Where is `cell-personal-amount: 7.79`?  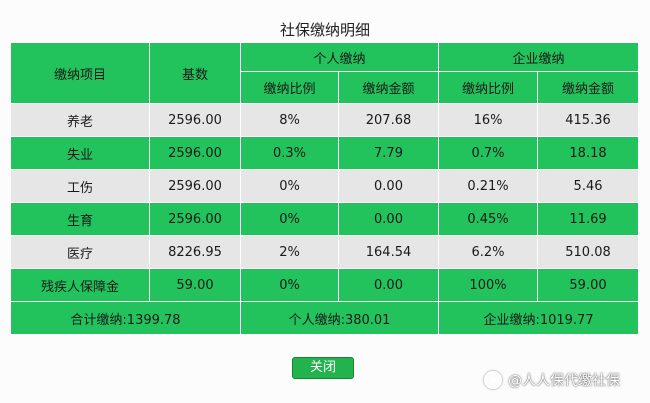
cell-personal-amount: 7.79 is located at coordinates (388, 153).